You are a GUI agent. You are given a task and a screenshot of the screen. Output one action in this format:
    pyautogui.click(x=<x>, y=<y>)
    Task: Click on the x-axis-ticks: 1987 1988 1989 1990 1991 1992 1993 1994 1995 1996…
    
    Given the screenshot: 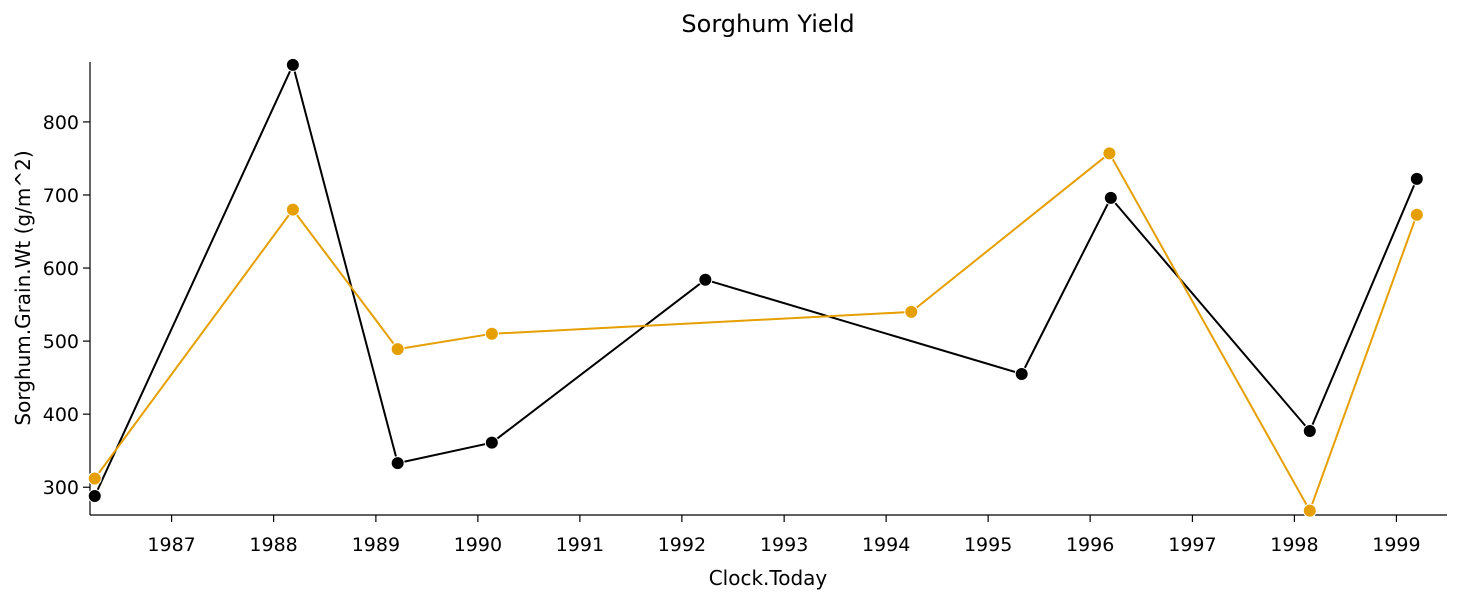 What is the action you would take?
    pyautogui.click(x=784, y=535)
    